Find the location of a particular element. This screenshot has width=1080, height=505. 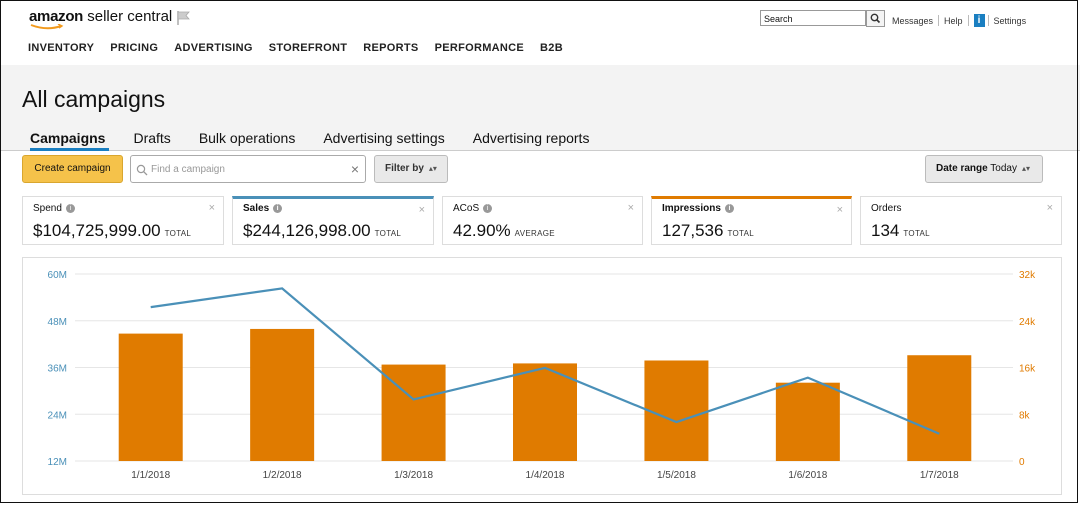

x-tick-label: 1/6/2018 is located at coordinates (807, 475).